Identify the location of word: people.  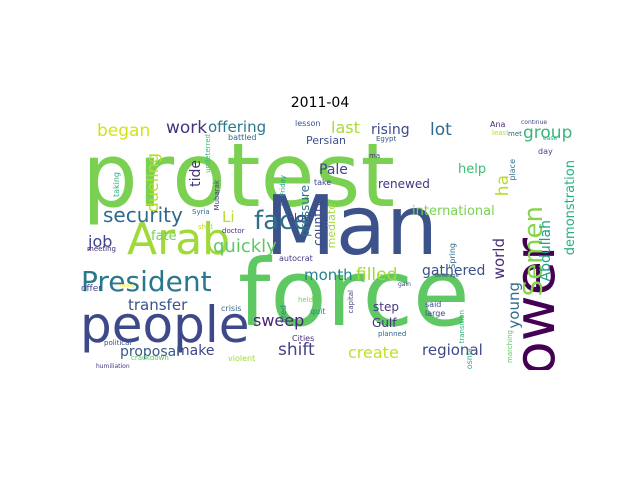
(165, 325).